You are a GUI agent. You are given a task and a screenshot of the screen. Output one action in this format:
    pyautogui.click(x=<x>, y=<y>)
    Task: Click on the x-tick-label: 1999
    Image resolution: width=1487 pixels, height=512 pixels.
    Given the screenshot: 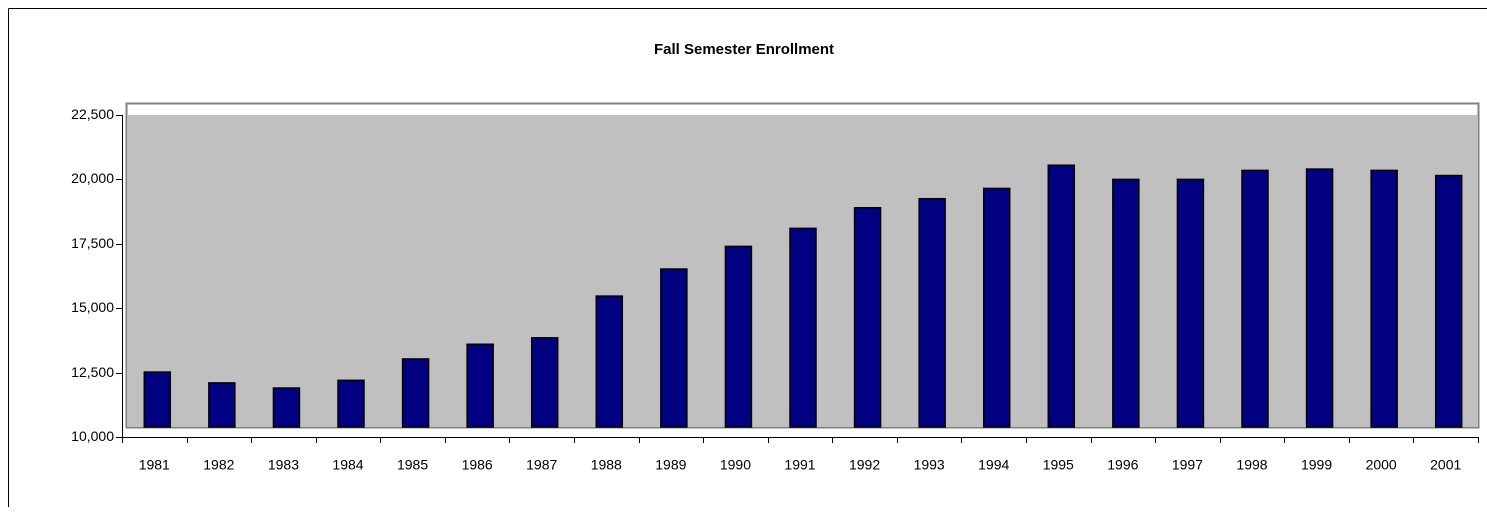 What is the action you would take?
    pyautogui.click(x=1316, y=465)
    